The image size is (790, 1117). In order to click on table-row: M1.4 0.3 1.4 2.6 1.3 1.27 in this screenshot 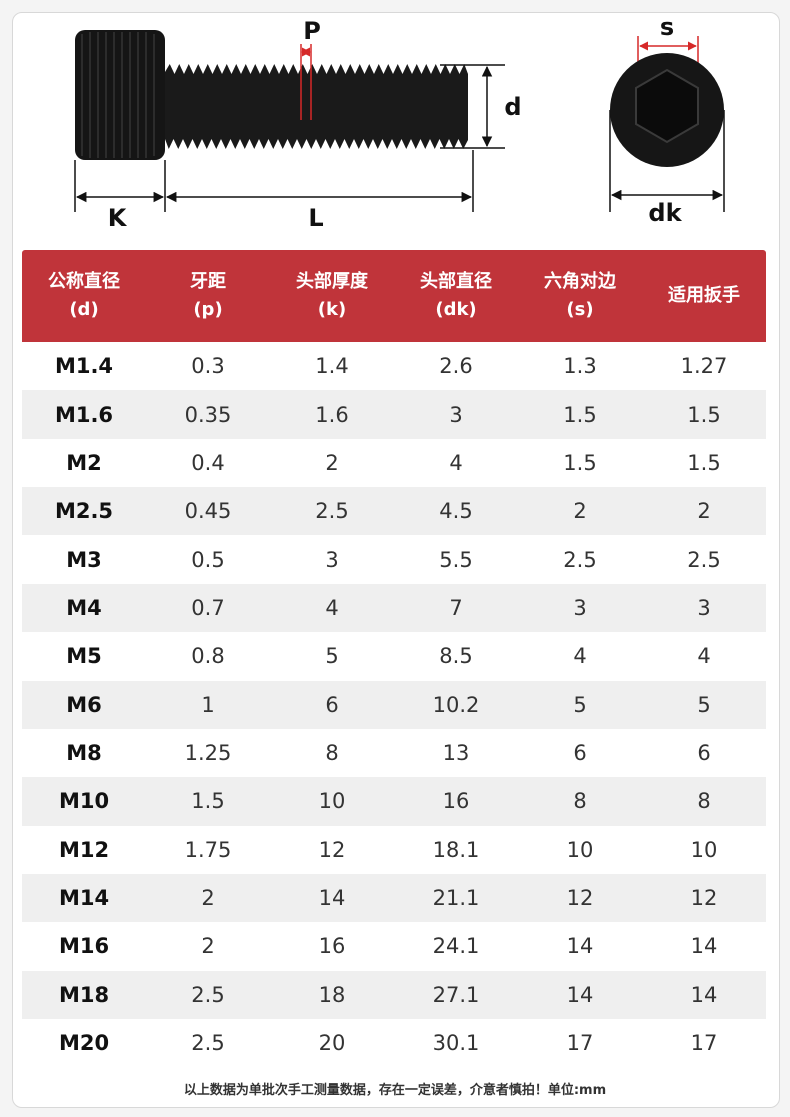, I will do `click(394, 366)`.